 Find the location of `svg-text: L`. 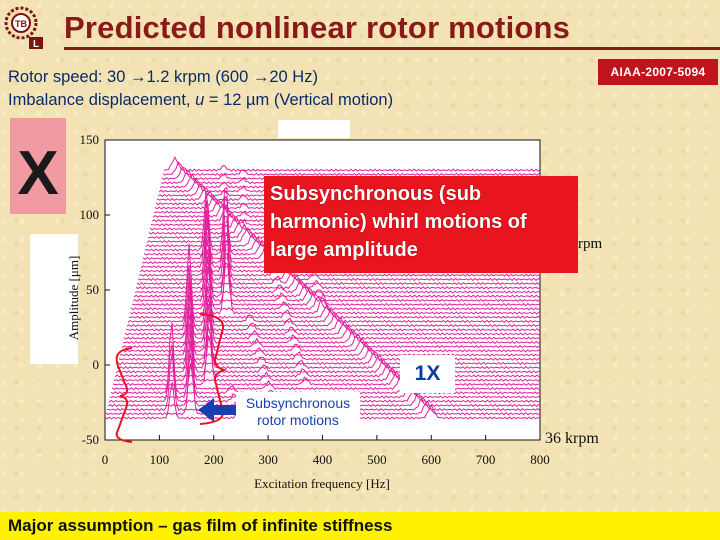

svg-text: L is located at coordinates (36, 44).